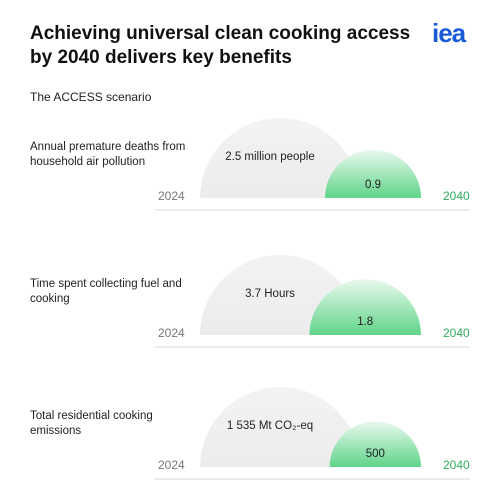  I want to click on logo: iea, so click(449, 33).